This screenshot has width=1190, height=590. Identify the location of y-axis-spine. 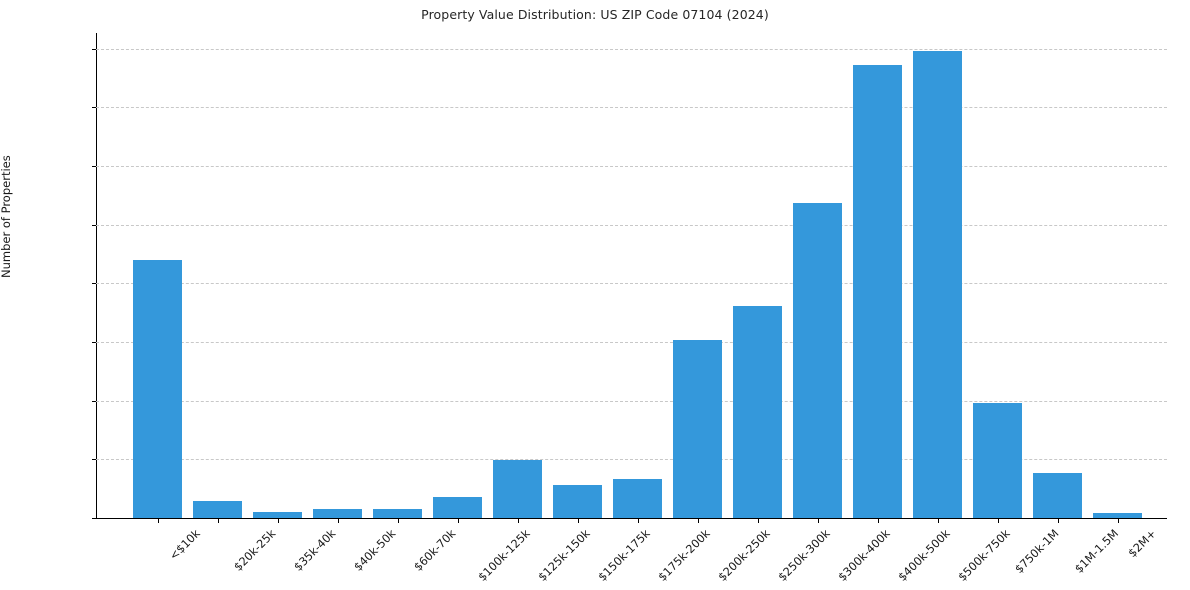
(96, 275).